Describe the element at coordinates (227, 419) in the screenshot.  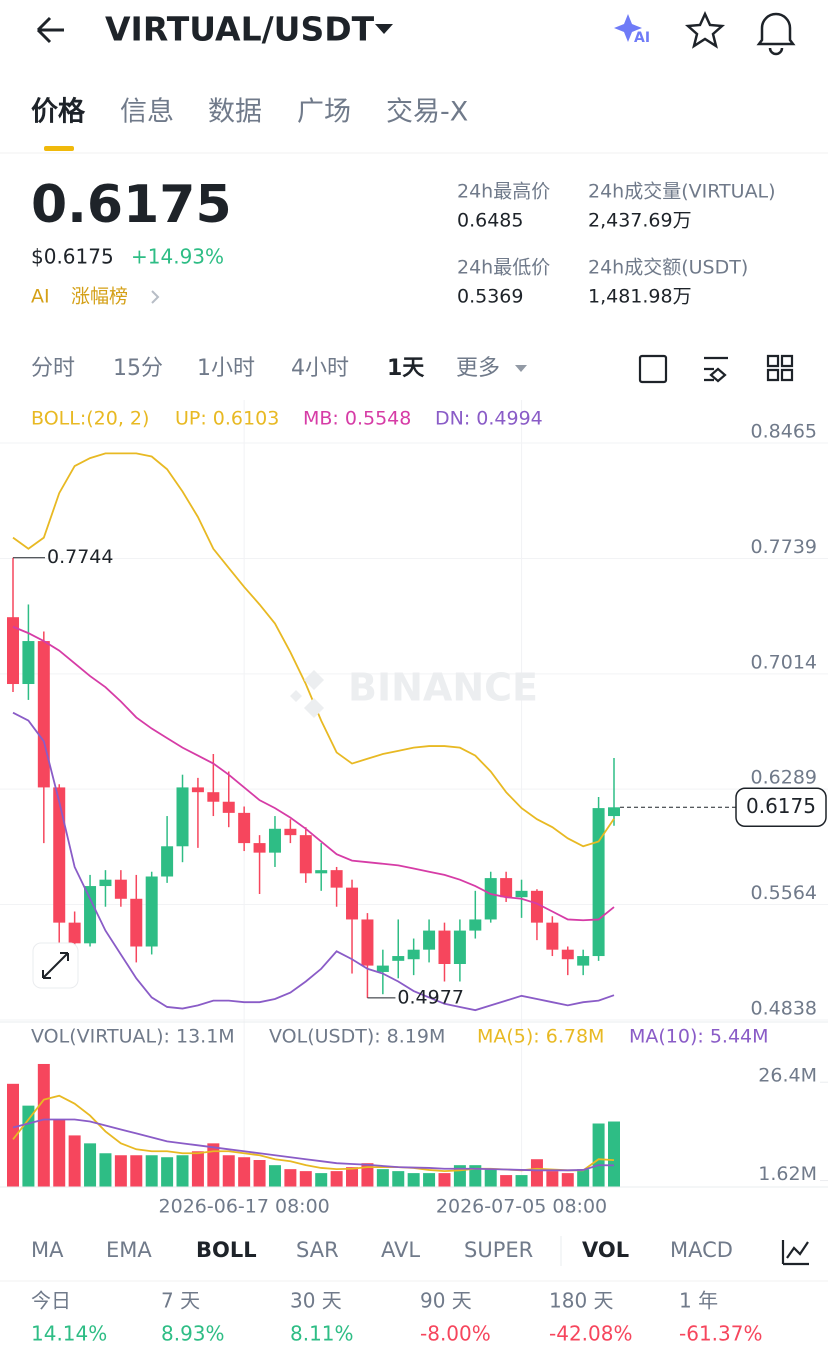
I see `legend-entry: UP: 0.6103` at that location.